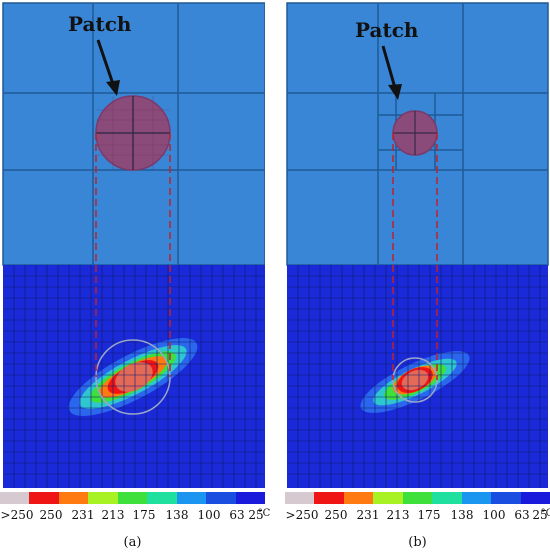  I want to click on thermal-blob, so click(415, 382).